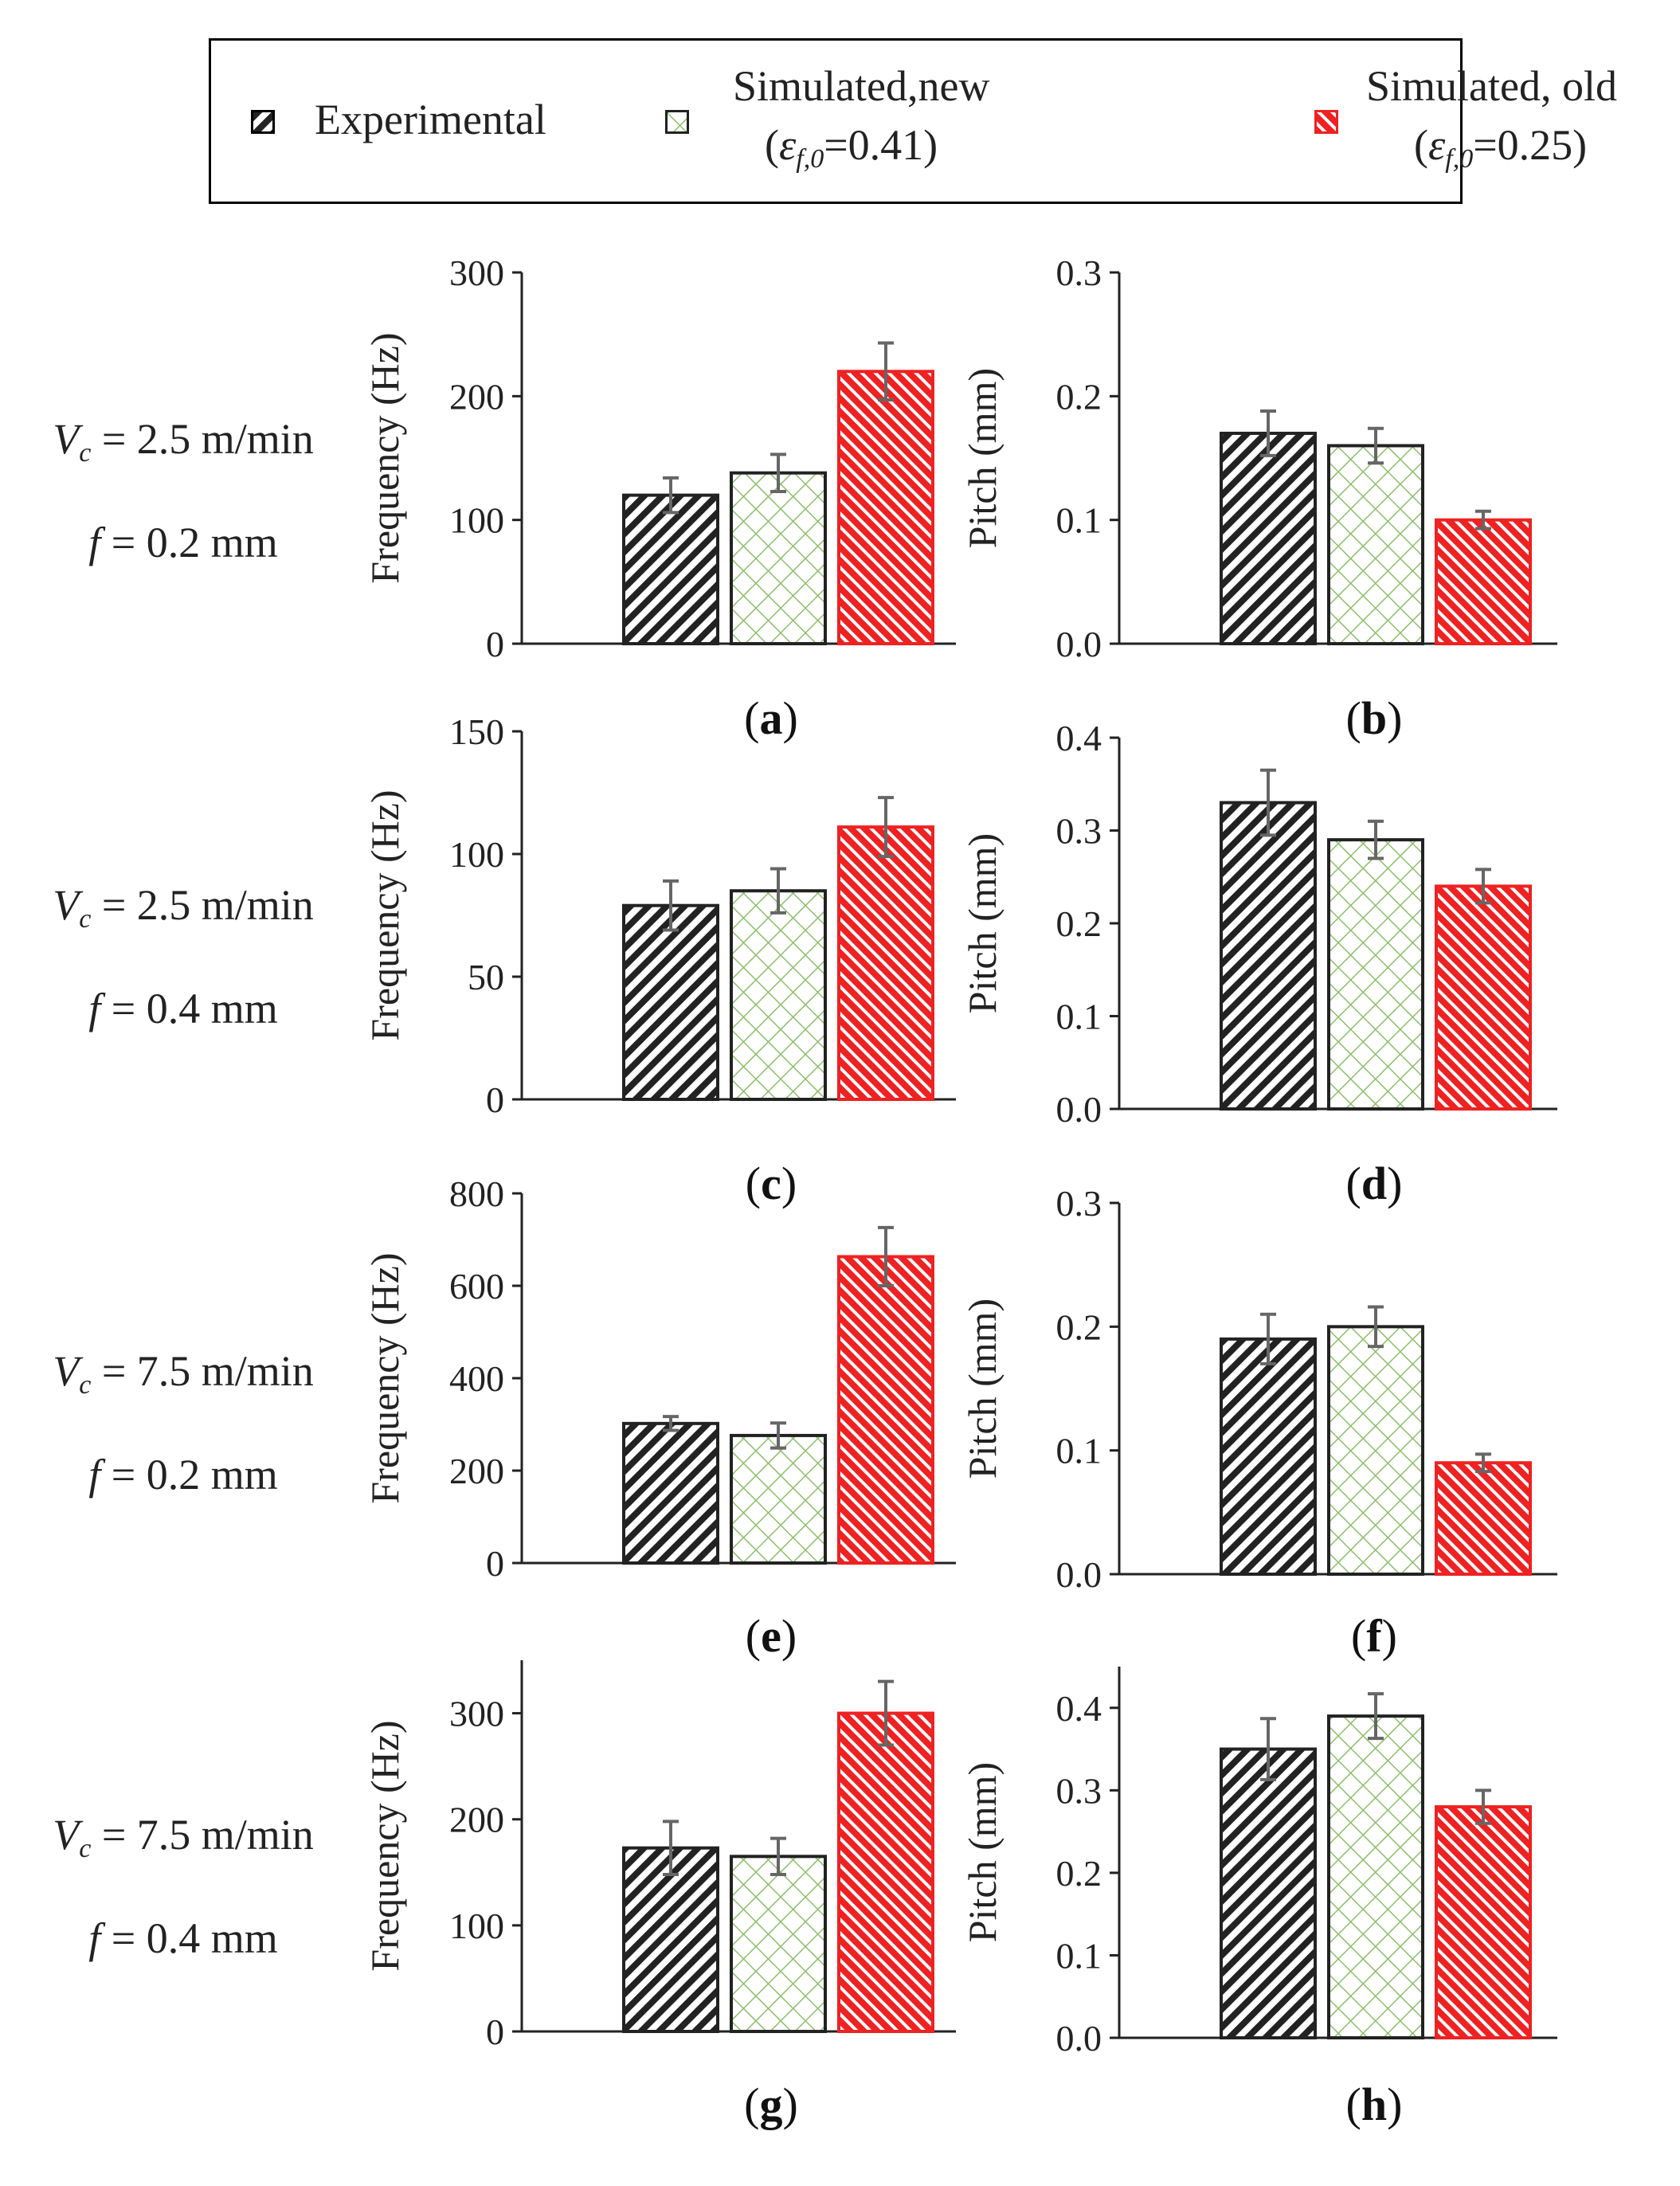 This screenshot has width=1680, height=2186. What do you see at coordinates (486, 977) in the screenshot?
I see `y-tick-label-c-1: 50` at bounding box center [486, 977].